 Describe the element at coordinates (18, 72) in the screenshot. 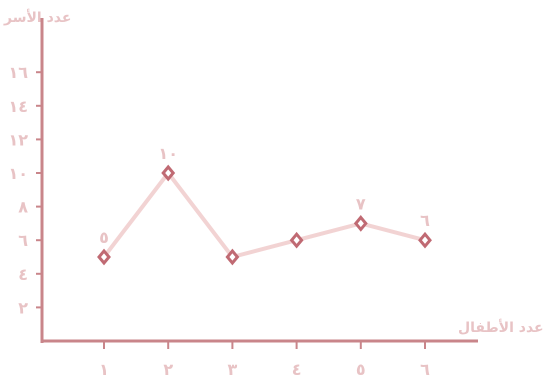

I see `y-tick-label: ١٦` at that location.